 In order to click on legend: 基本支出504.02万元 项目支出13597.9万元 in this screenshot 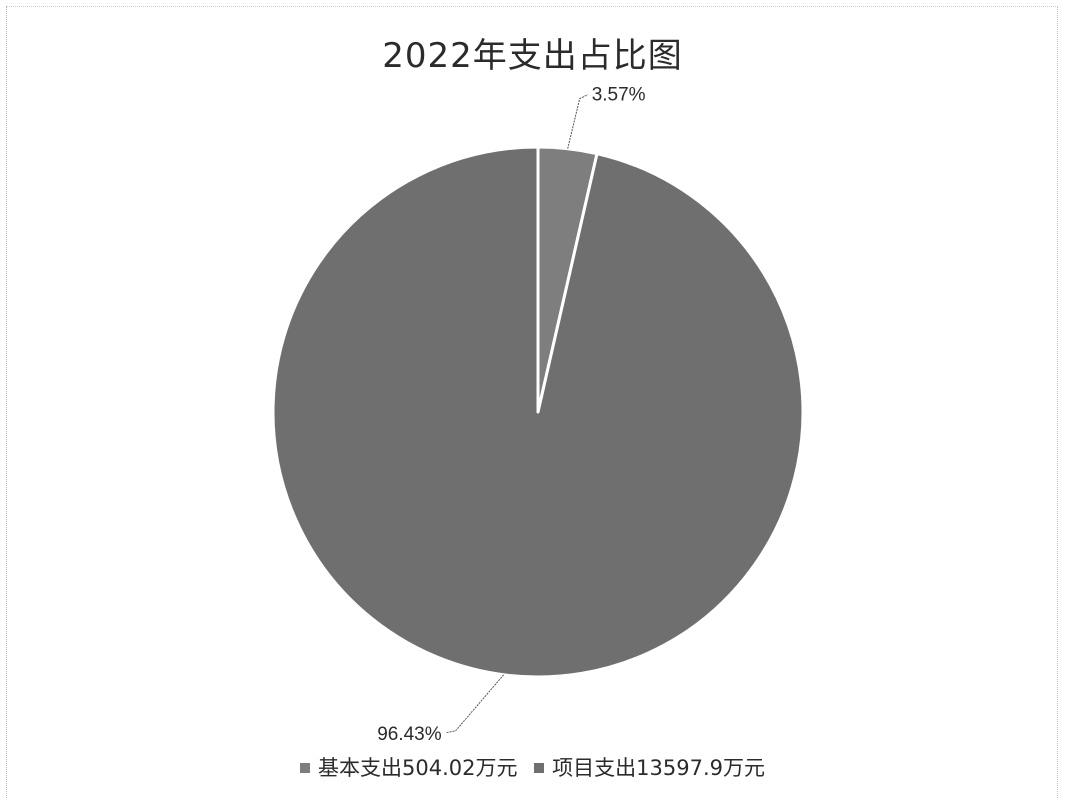, I will do `click(532, 767)`.